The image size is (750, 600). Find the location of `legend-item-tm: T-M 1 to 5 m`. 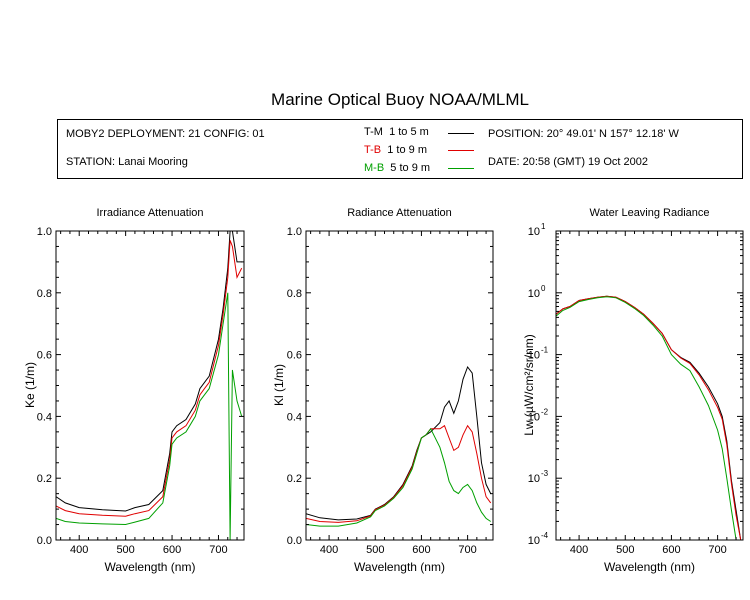

legend-item-tm: T-M 1 to 5 m is located at coordinates (396, 132).